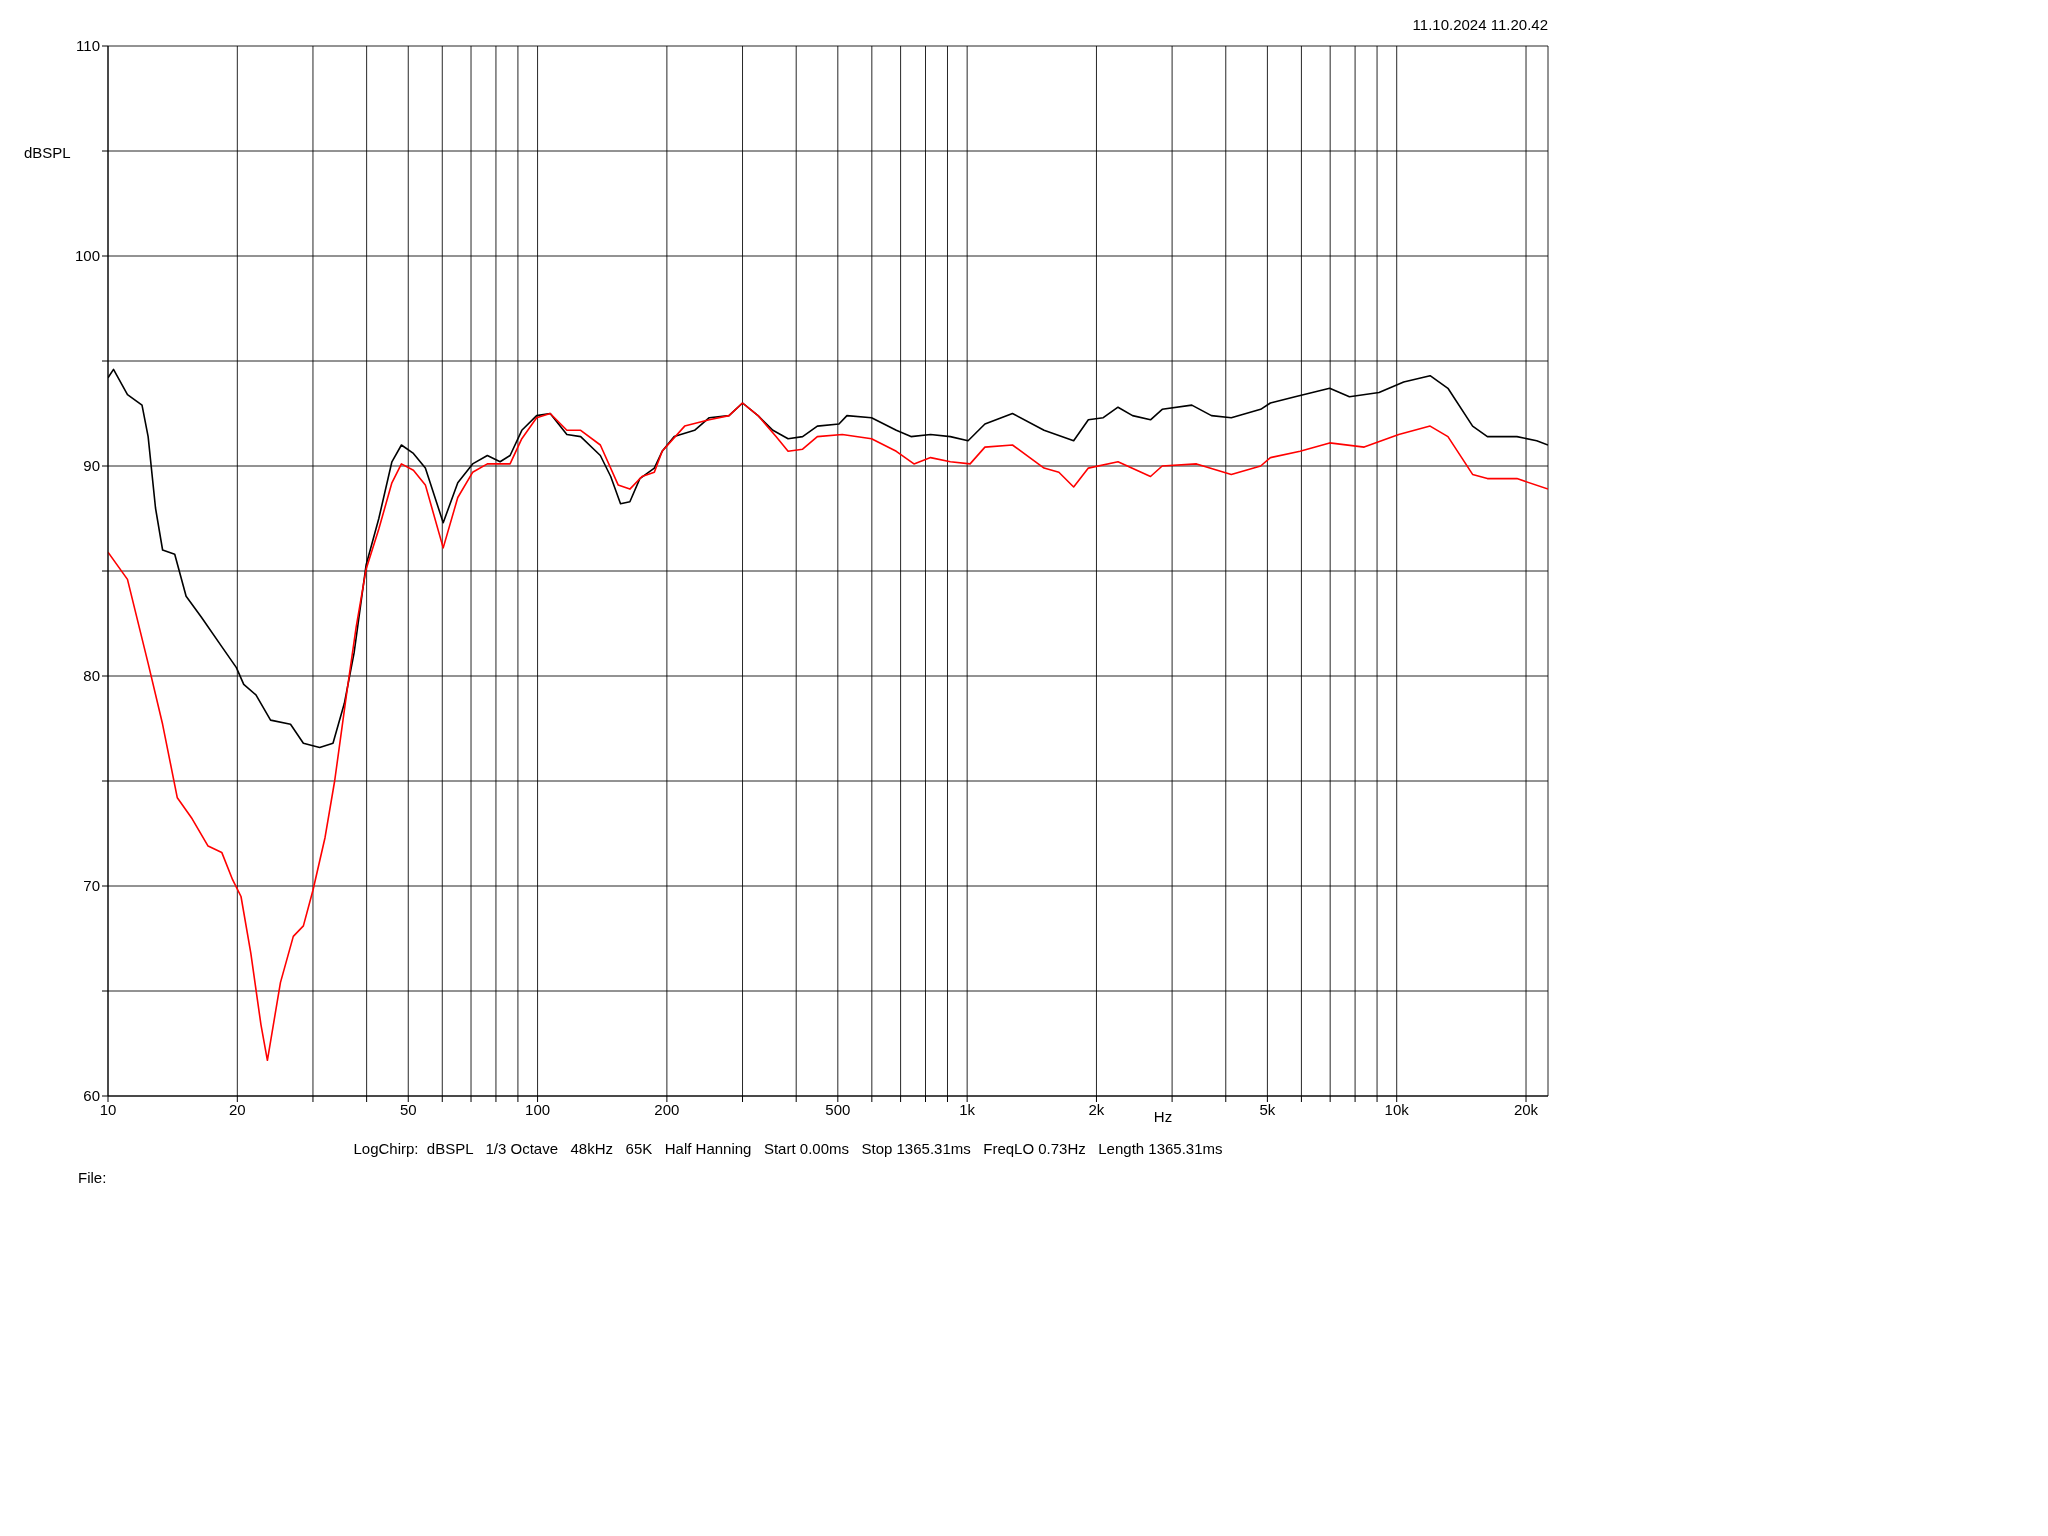 The height and width of the screenshot is (1536, 2048). I want to click on y-tick-label: 80, so click(91, 676).